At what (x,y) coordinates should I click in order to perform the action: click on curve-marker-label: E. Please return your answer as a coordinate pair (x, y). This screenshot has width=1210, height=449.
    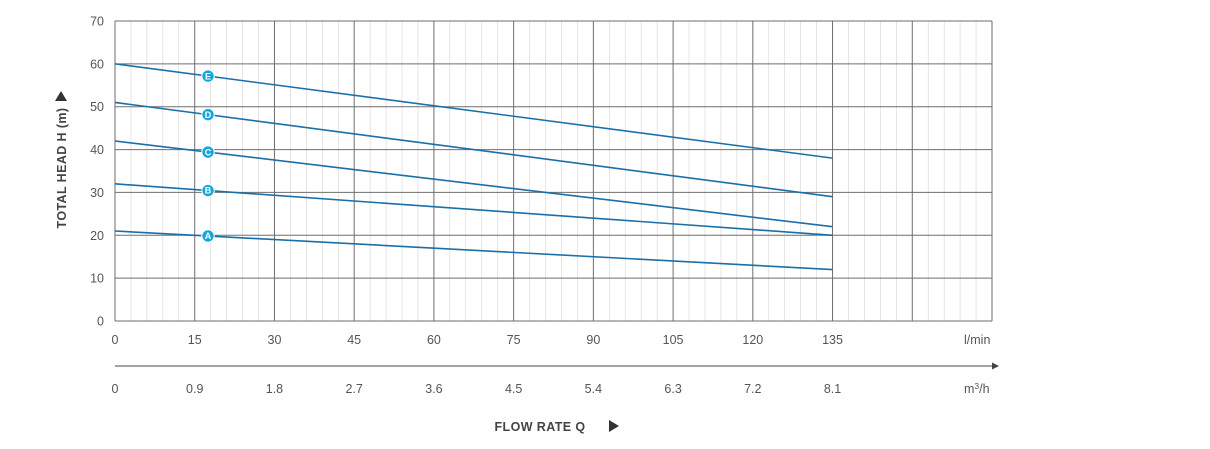
    Looking at the image, I should click on (208, 76).